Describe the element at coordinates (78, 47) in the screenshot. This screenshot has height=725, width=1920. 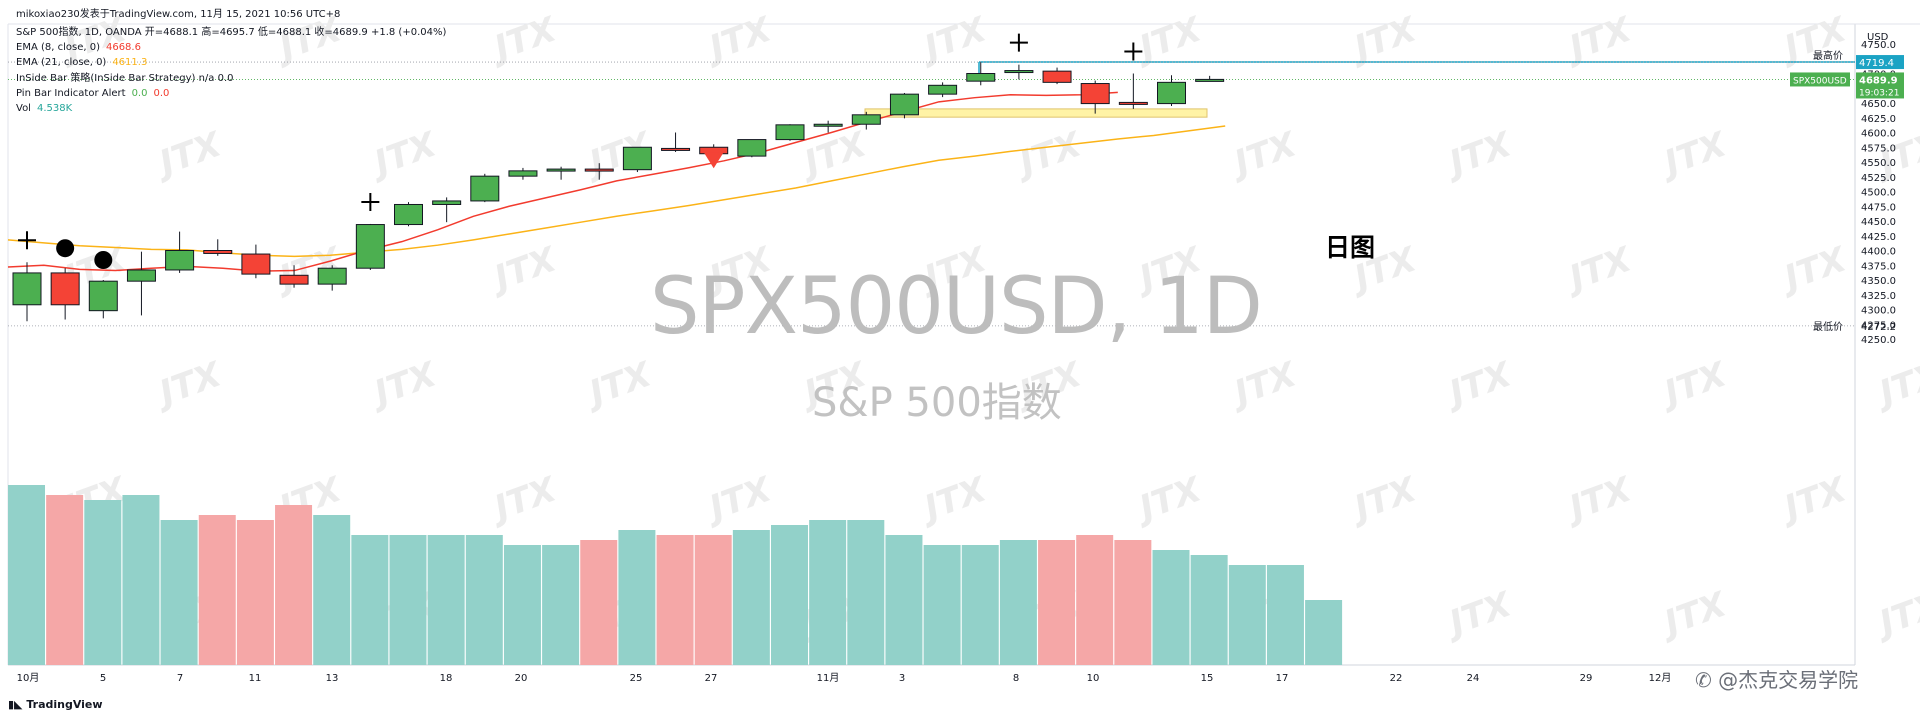
I see `ema8-legend: EMA (8, close, 0) 4668.6` at that location.